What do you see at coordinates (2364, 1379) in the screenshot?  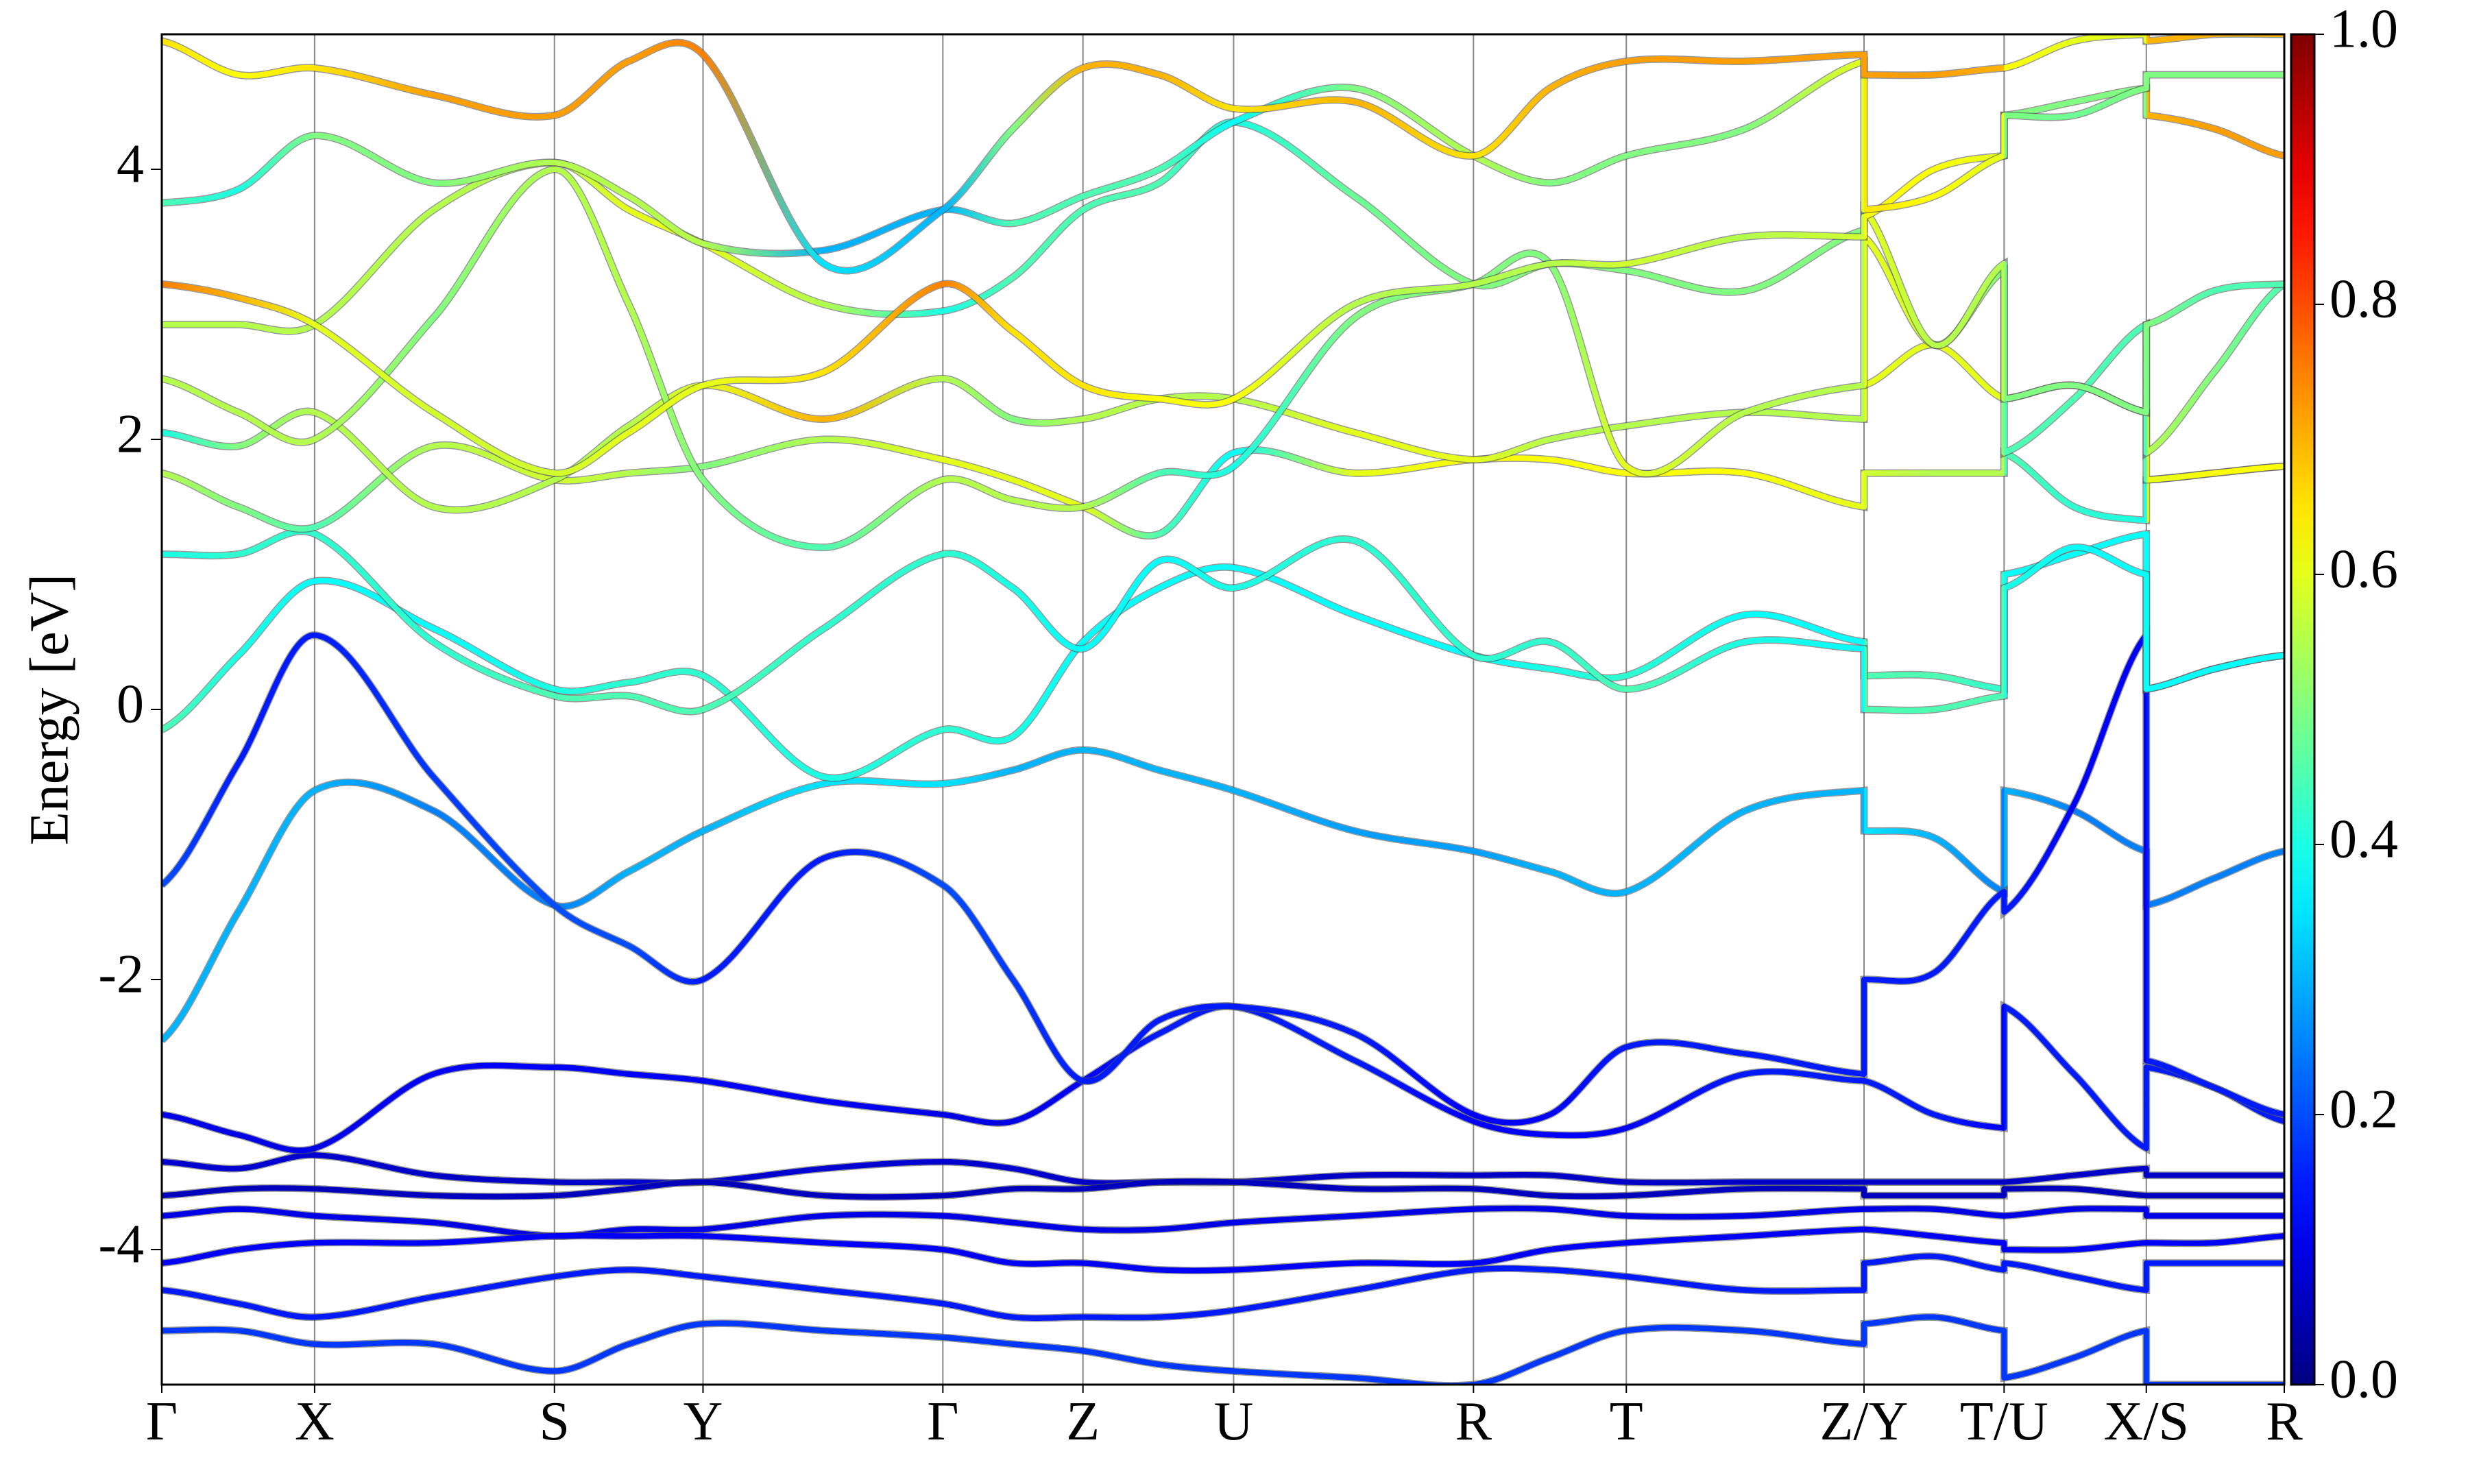 I see `colorbar-tick-label: 0.0` at bounding box center [2364, 1379].